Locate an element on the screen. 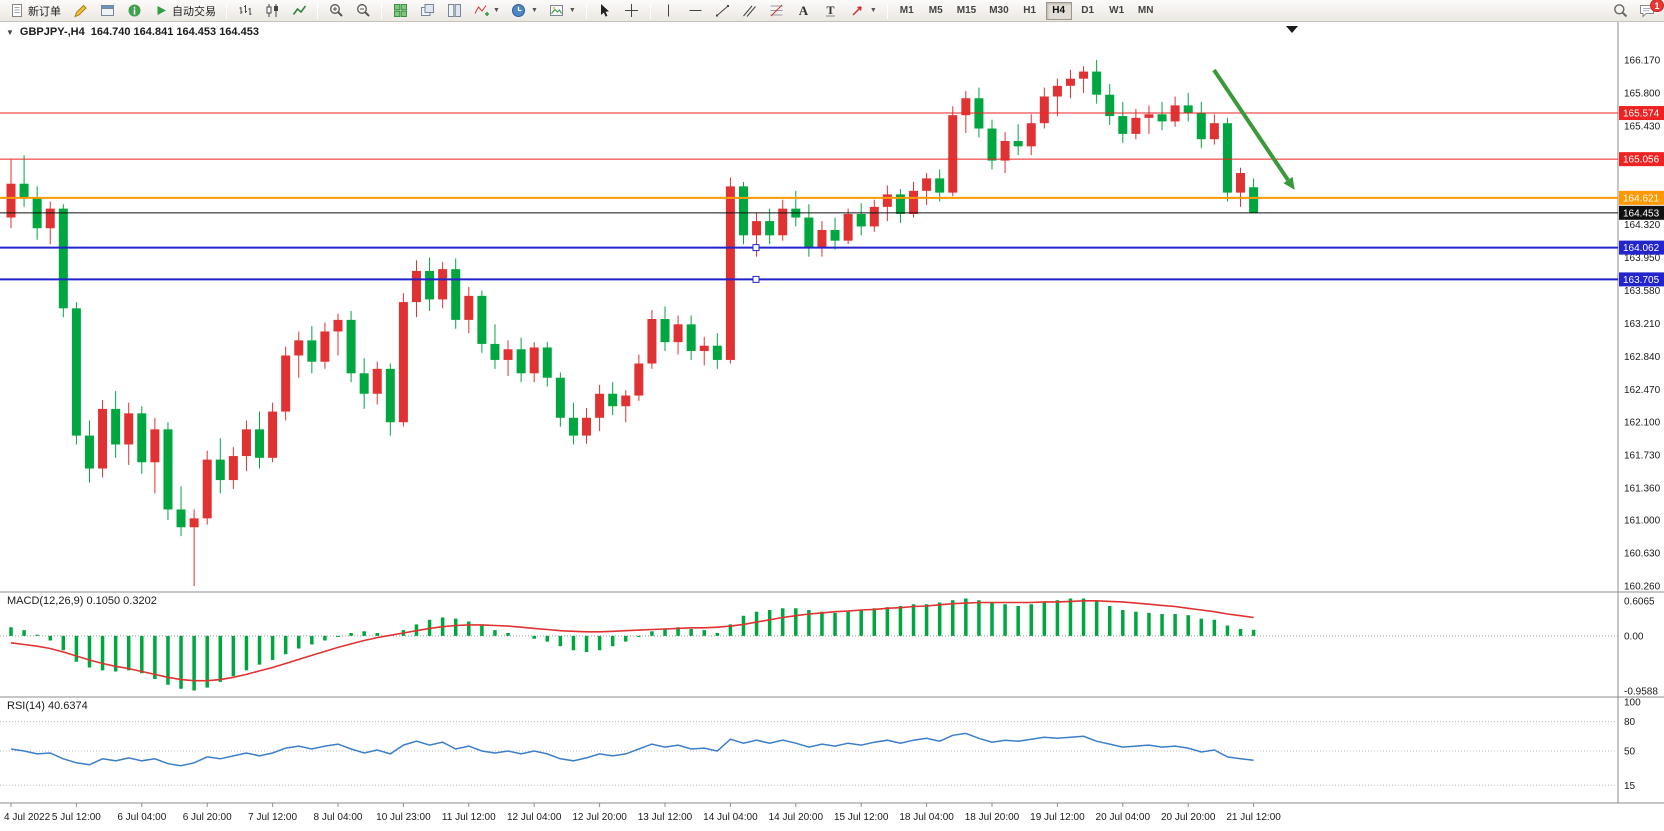  periods-button: ▼ is located at coordinates (524, 11).